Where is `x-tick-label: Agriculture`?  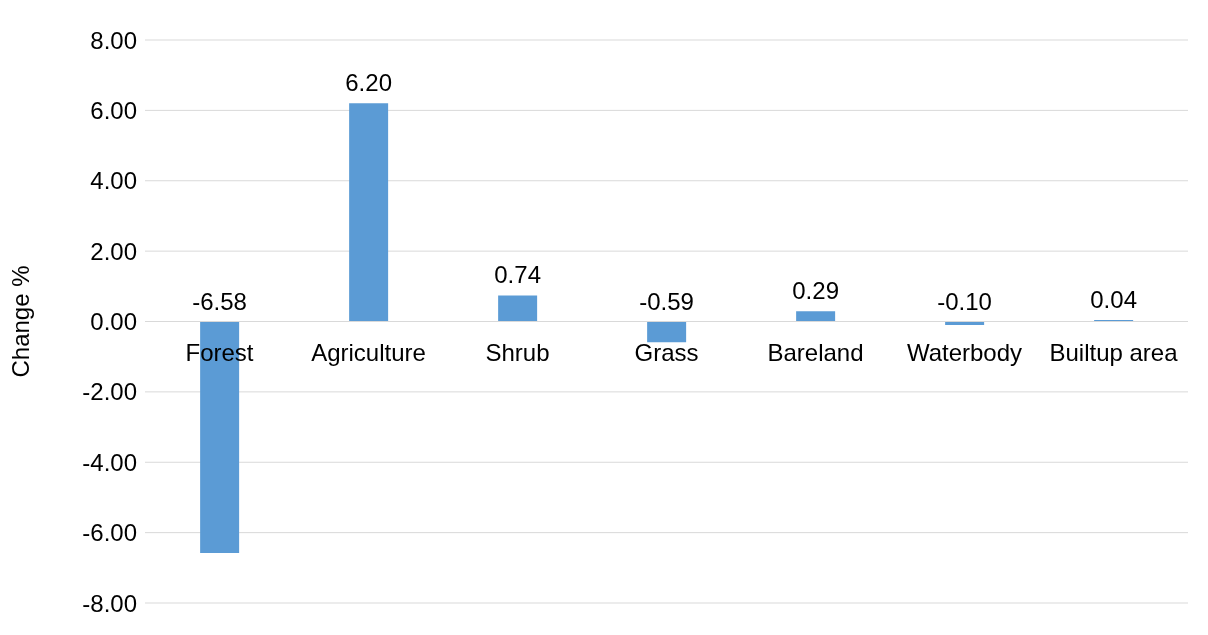 x-tick-label: Agriculture is located at coordinates (368, 352).